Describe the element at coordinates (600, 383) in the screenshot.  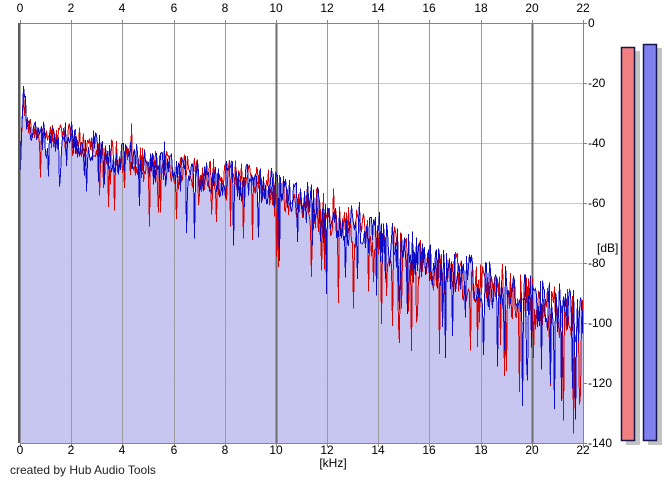
I see `level-tick-label: -120` at that location.